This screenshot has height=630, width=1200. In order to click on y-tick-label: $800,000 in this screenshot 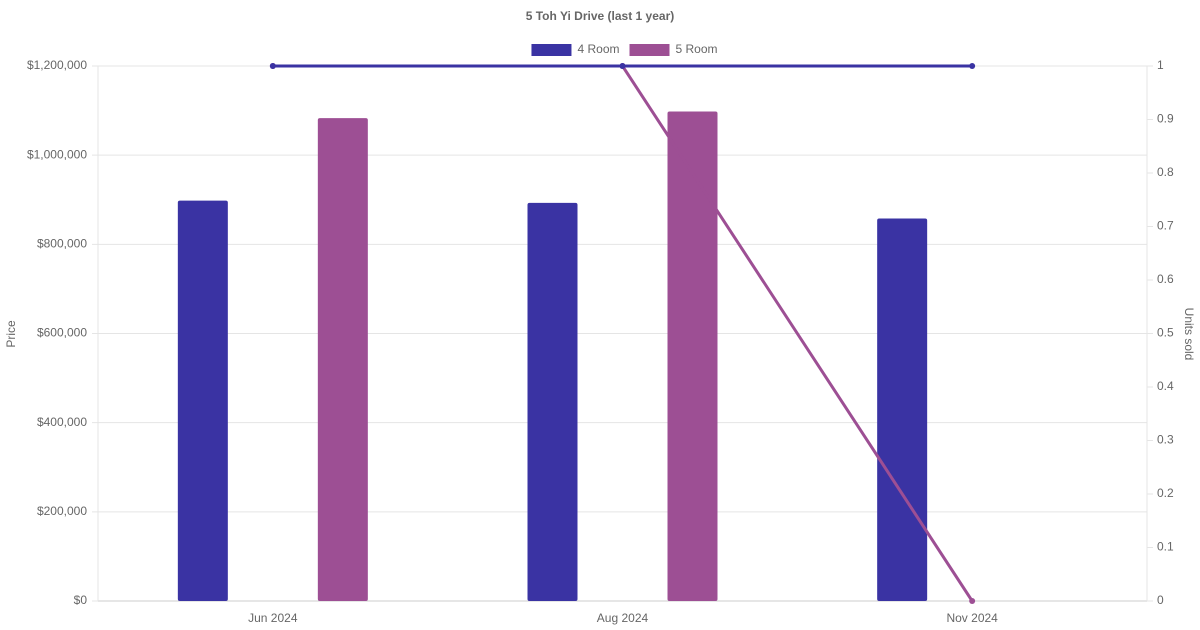, I will do `click(62, 244)`.